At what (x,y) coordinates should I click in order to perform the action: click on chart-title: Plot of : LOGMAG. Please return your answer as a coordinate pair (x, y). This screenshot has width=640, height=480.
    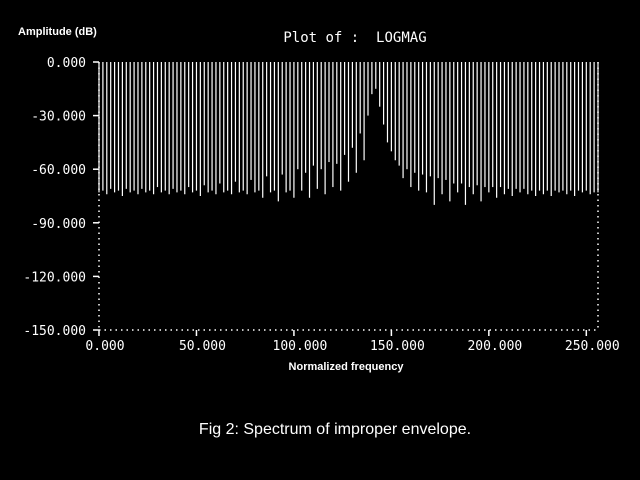
    Looking at the image, I should click on (354, 38).